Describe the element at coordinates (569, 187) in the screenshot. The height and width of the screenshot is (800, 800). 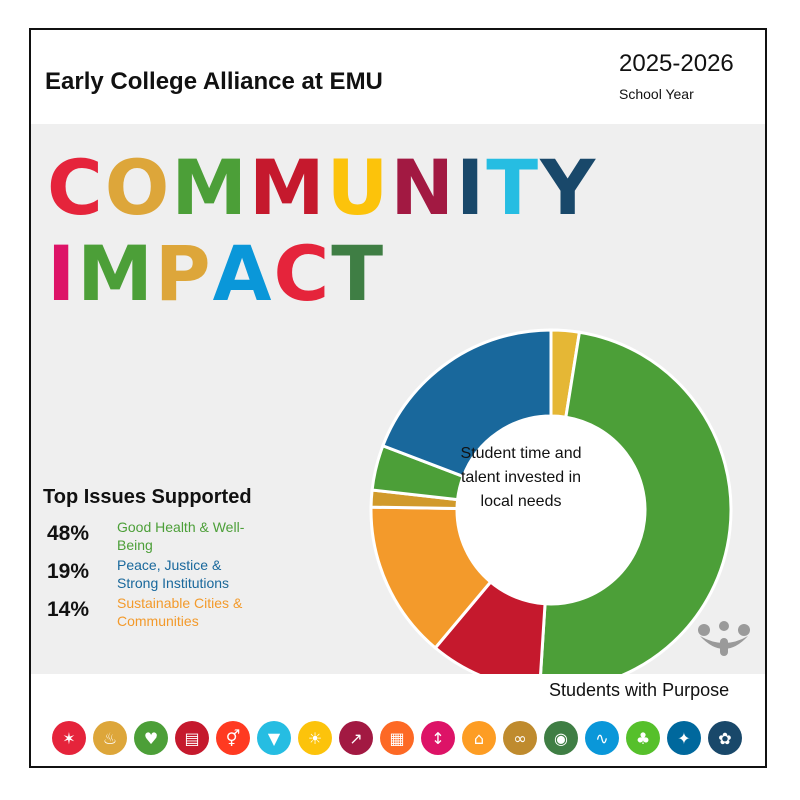
I see `headline-letter: Y` at that location.